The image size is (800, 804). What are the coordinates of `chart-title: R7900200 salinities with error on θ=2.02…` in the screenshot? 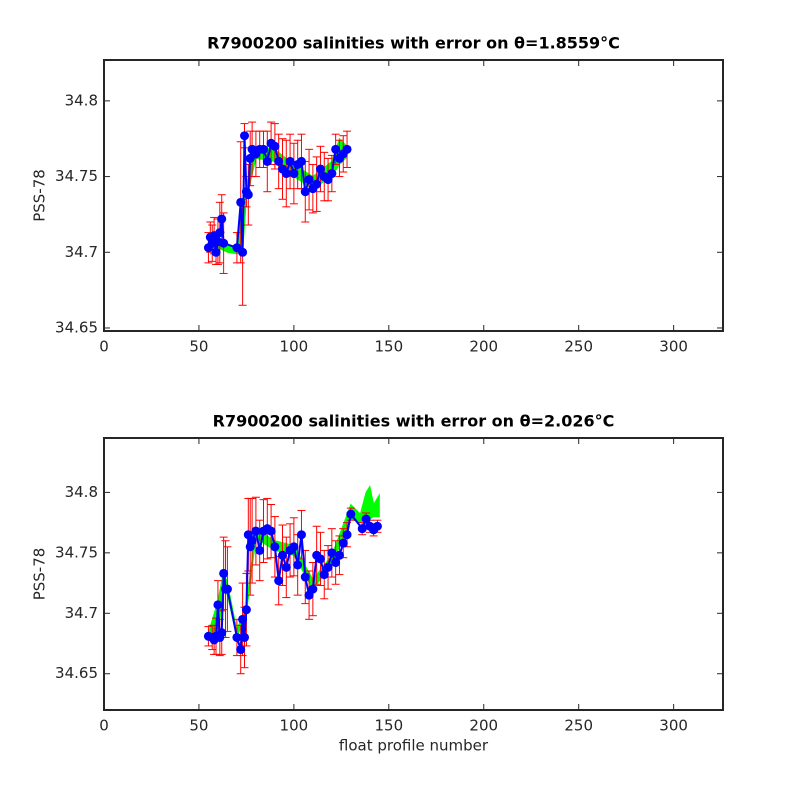 It's located at (414, 421).